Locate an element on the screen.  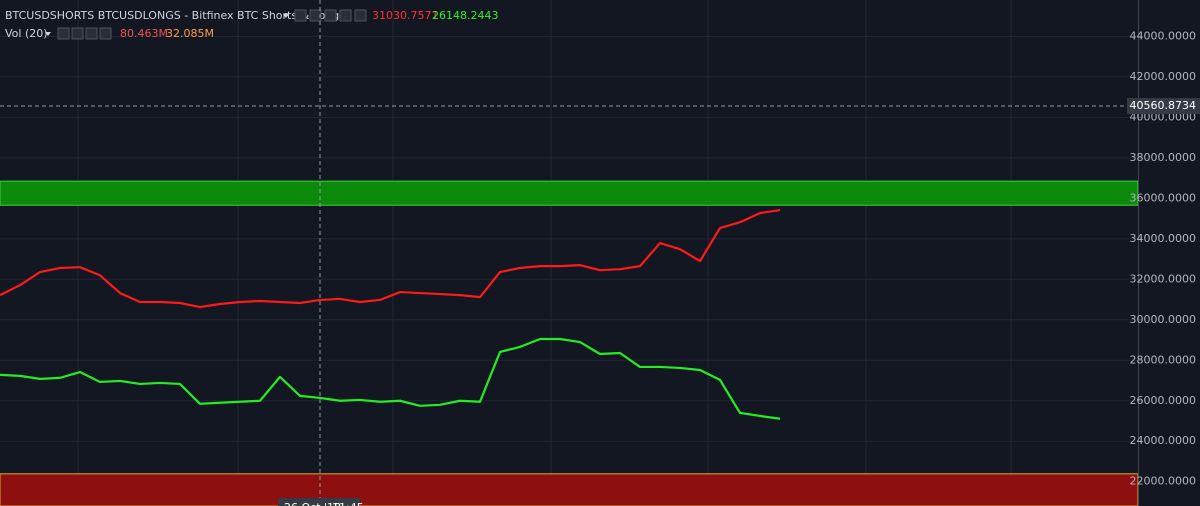
crosshair-time-box is located at coordinates (319, 502).